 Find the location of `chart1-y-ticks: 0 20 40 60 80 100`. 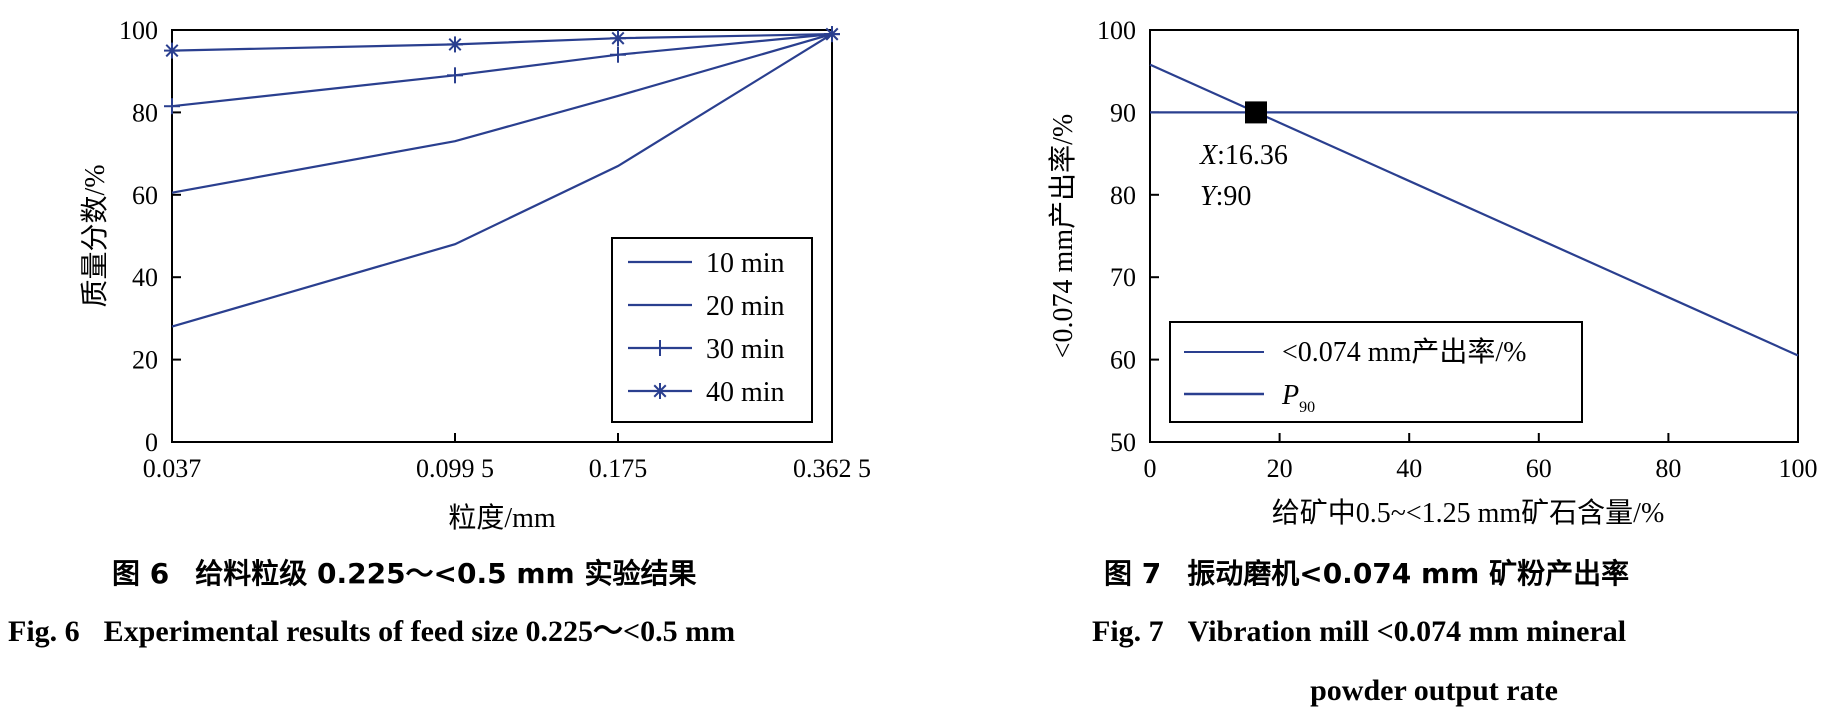

chart1-y-ticks: 0 20 40 60 80 100 is located at coordinates (150, 236).